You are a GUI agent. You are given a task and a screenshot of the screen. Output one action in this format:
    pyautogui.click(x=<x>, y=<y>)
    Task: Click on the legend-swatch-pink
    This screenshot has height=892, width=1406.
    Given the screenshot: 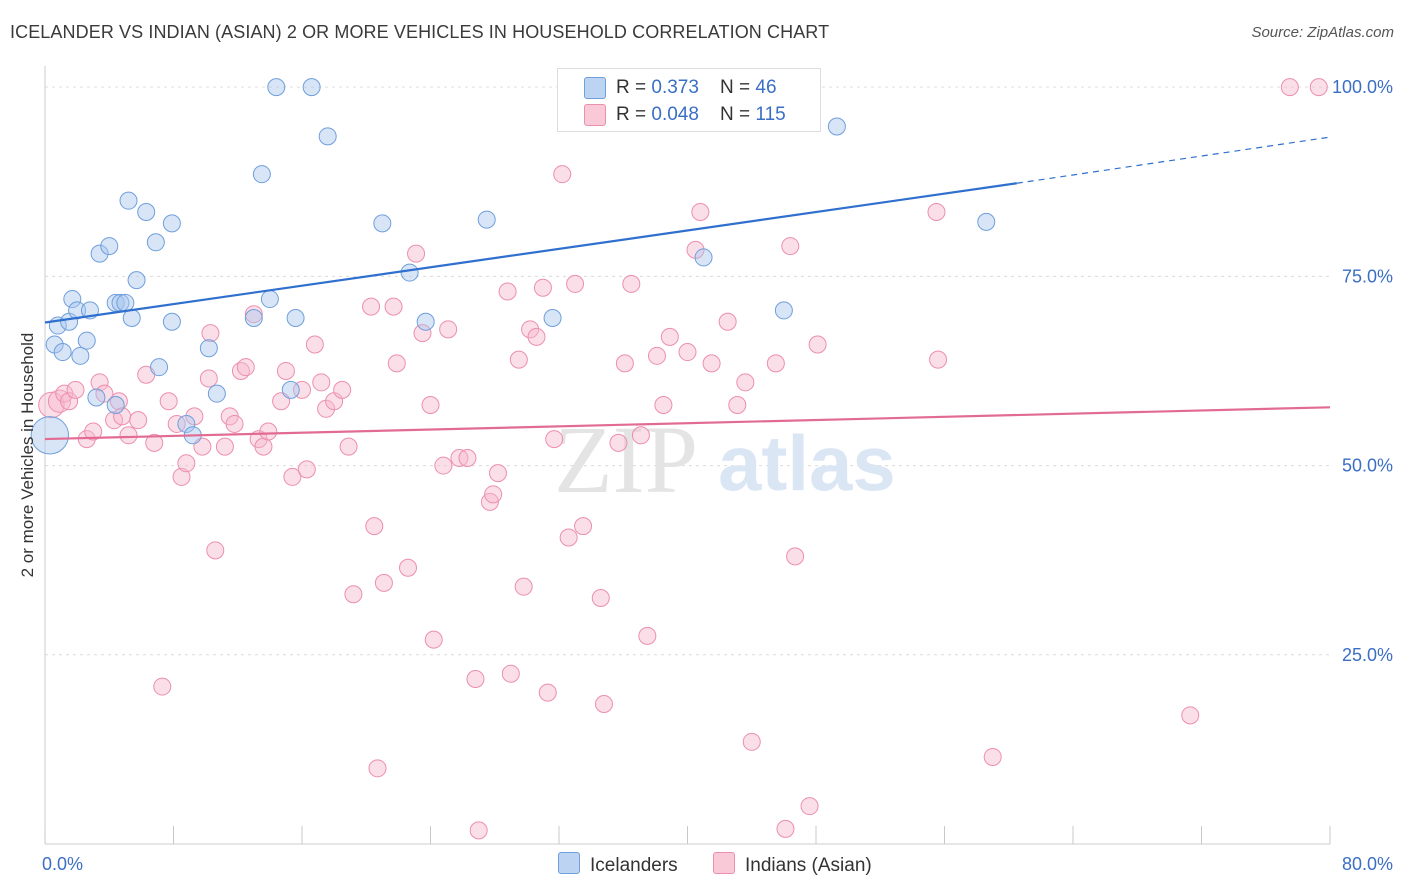 What is the action you would take?
    pyautogui.click(x=595, y=115)
    